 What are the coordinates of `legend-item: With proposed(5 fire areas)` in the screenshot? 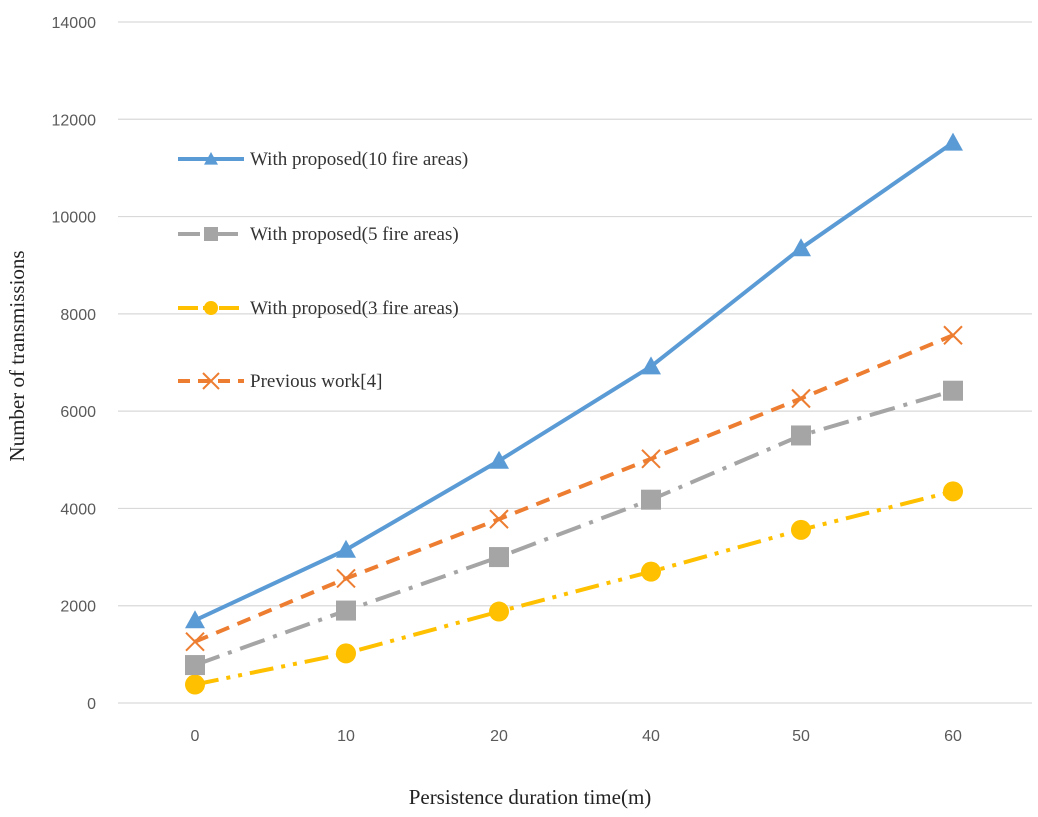 It's located at (318, 234).